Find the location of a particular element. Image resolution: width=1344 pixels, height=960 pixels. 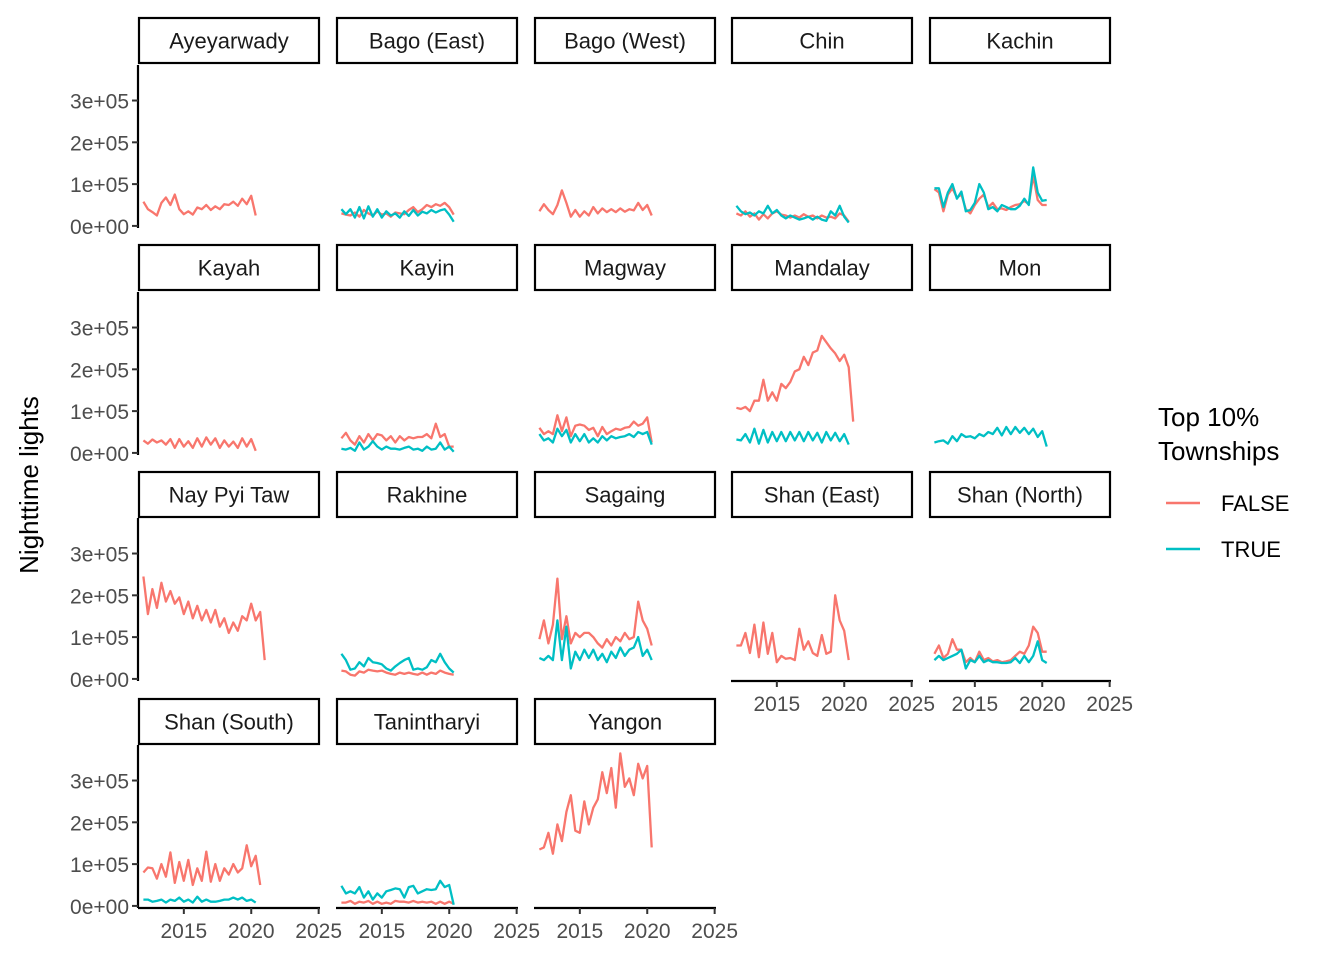

strip-label: Rakhine is located at coordinates (427, 495).